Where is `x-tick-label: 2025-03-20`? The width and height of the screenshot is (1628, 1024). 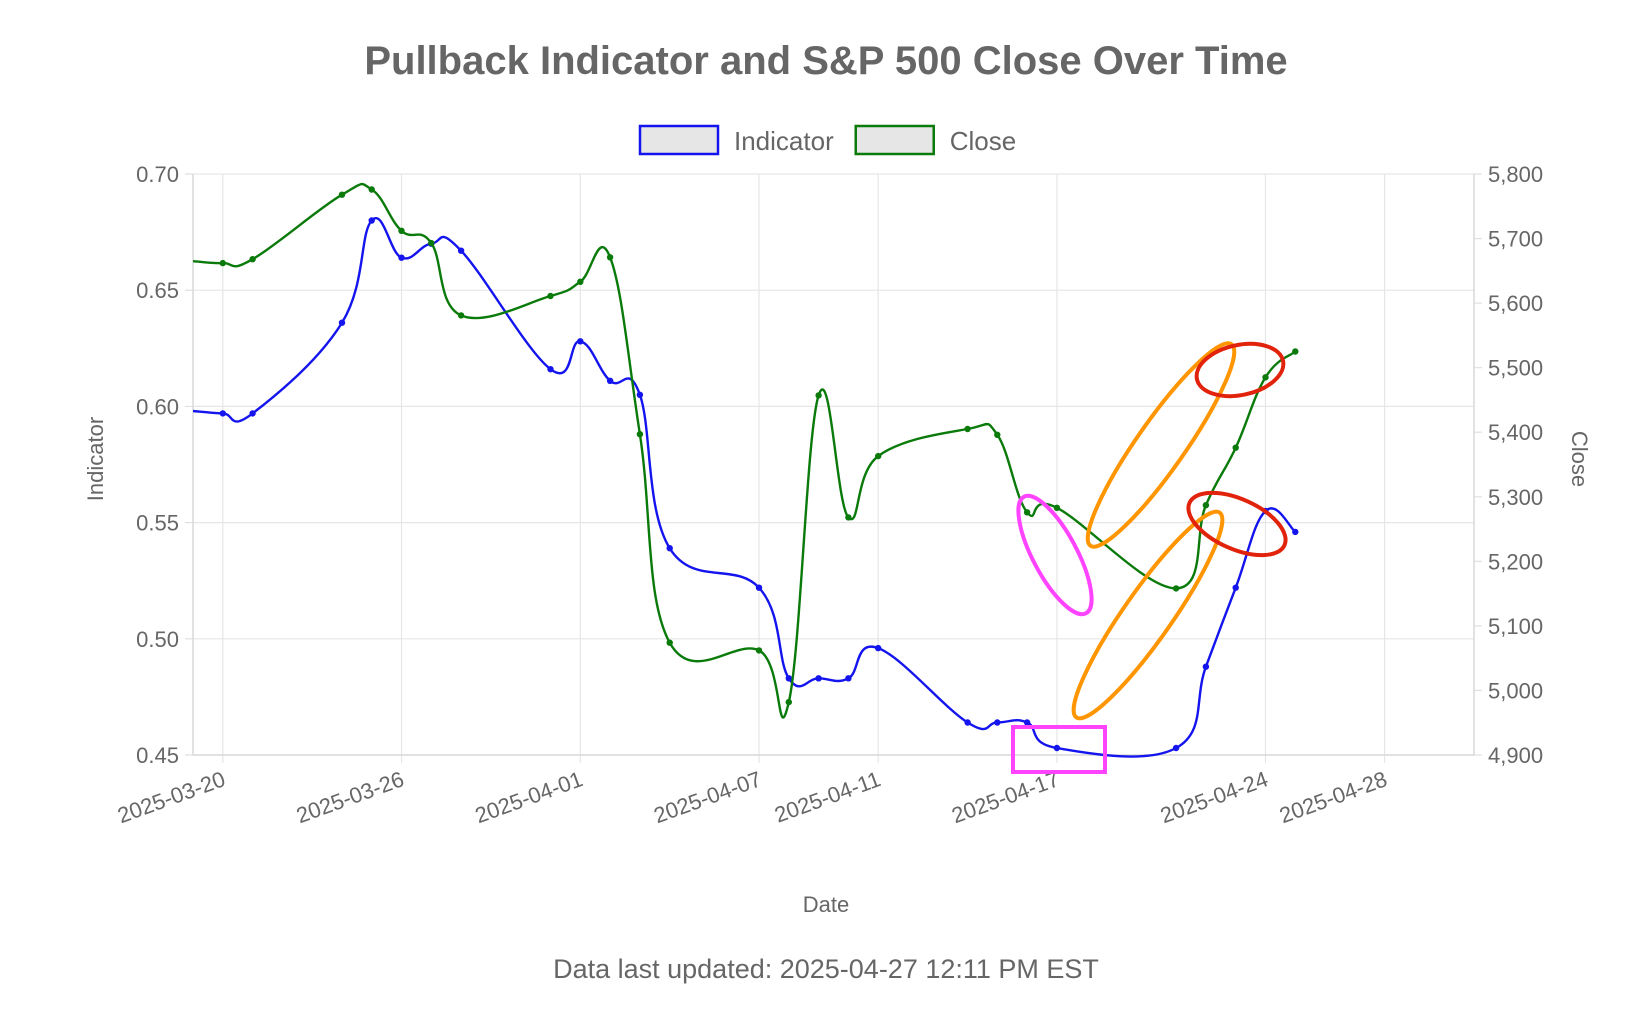 x-tick-label: 2025-03-20 is located at coordinates (171, 797).